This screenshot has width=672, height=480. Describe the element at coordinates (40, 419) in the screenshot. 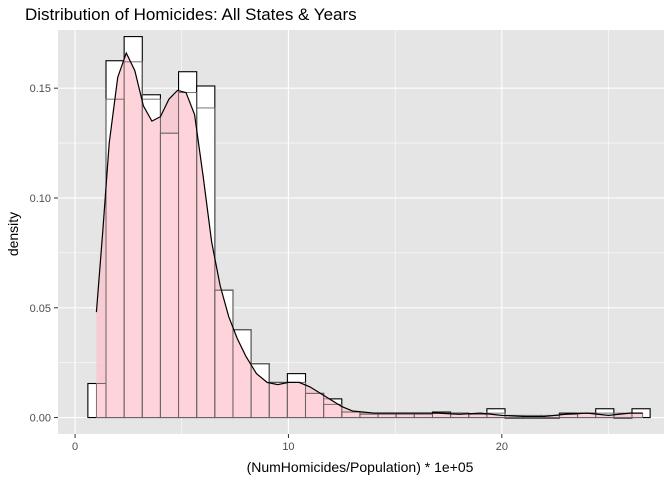

I see `y-tick-label: 0.00` at that location.